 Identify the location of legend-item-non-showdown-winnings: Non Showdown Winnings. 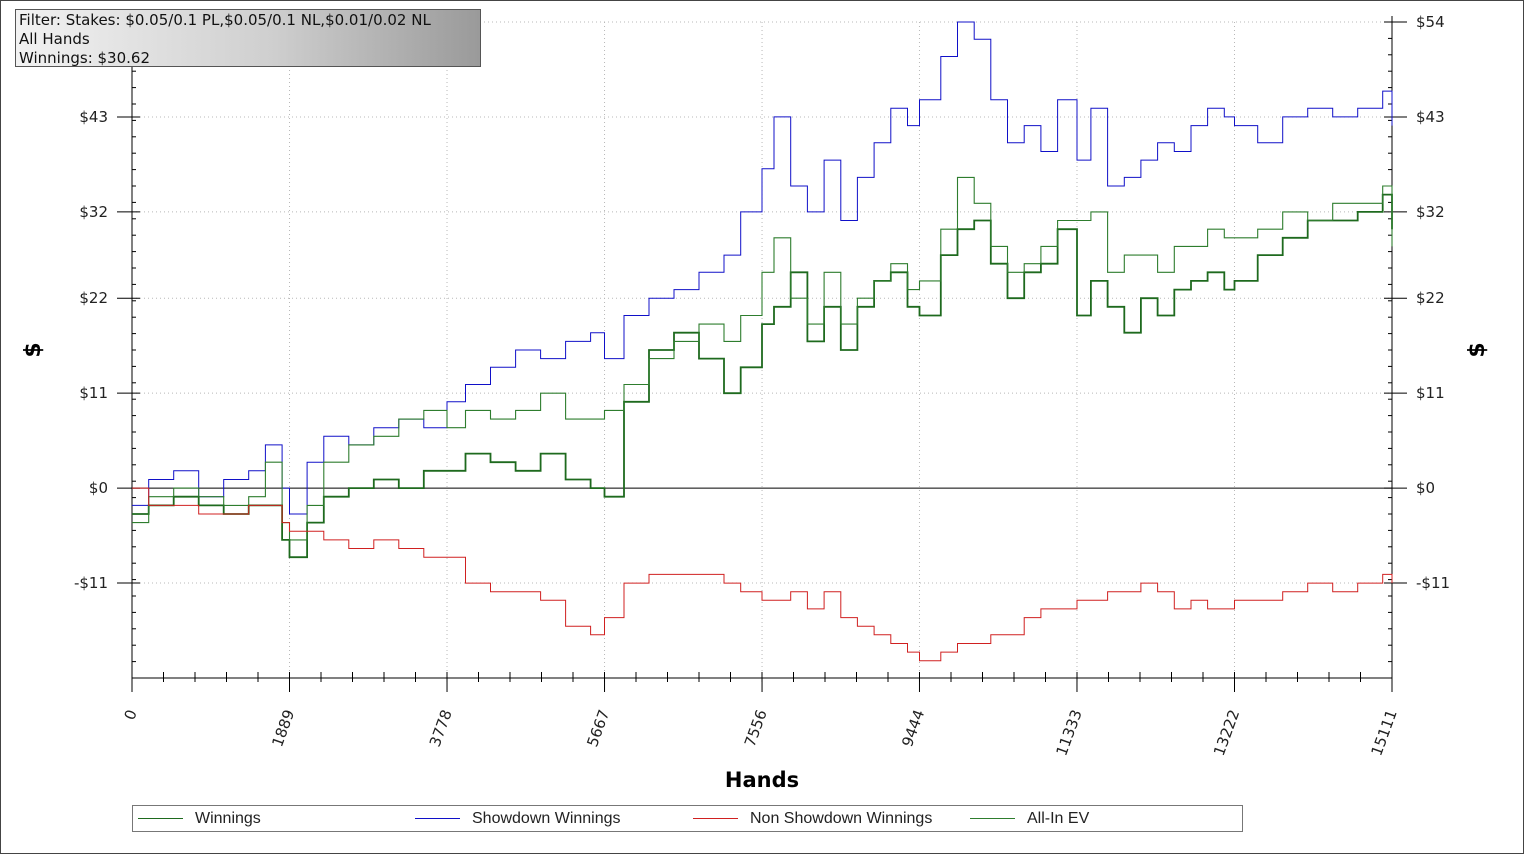
(812, 818).